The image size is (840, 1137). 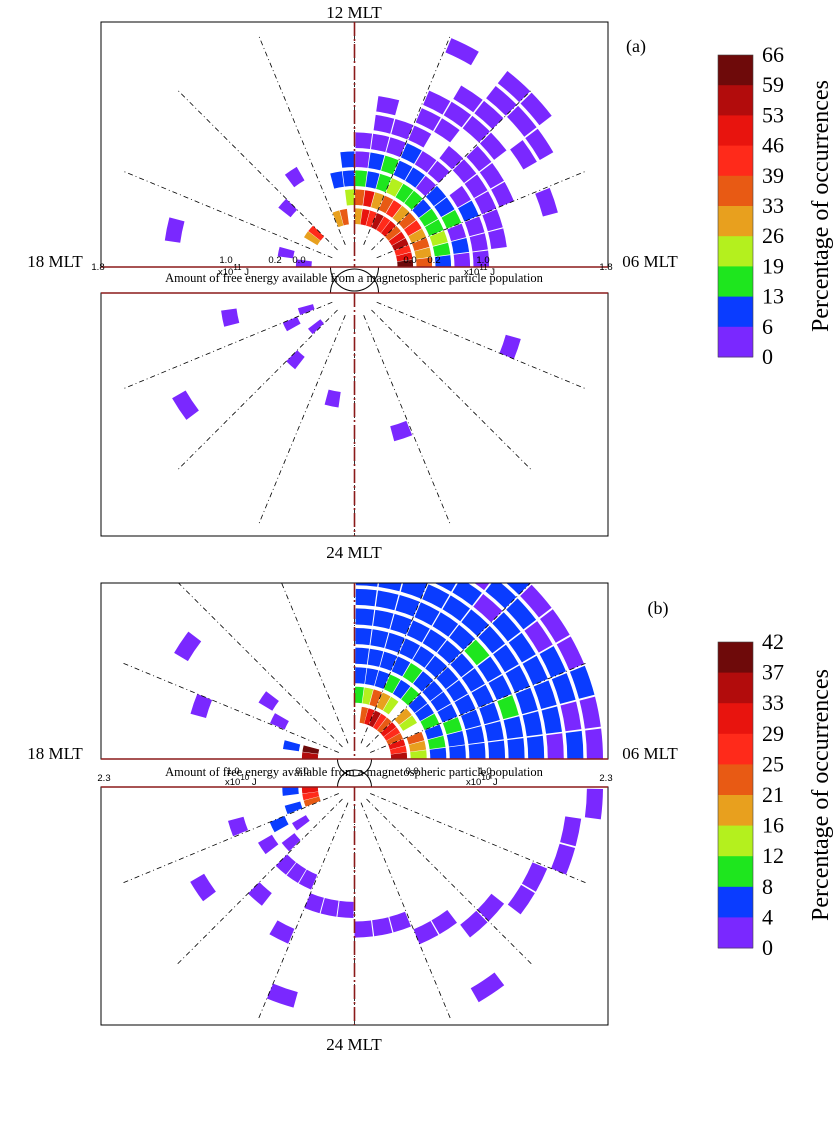 I want to click on energy-scale-label: x1010 J, so click(x=241, y=780).